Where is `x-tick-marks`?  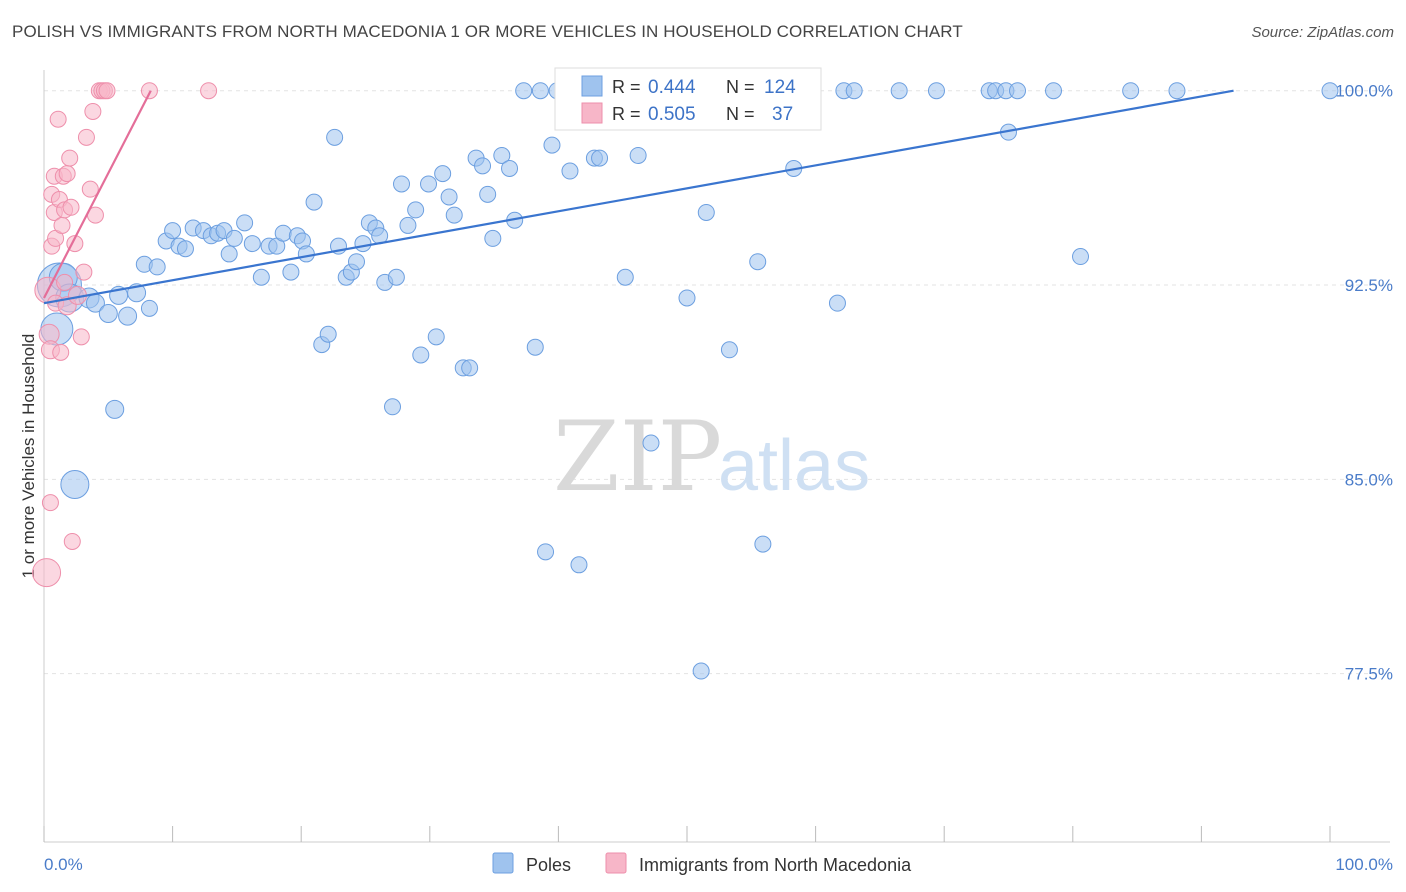 x-tick-marks is located at coordinates (687, 834).